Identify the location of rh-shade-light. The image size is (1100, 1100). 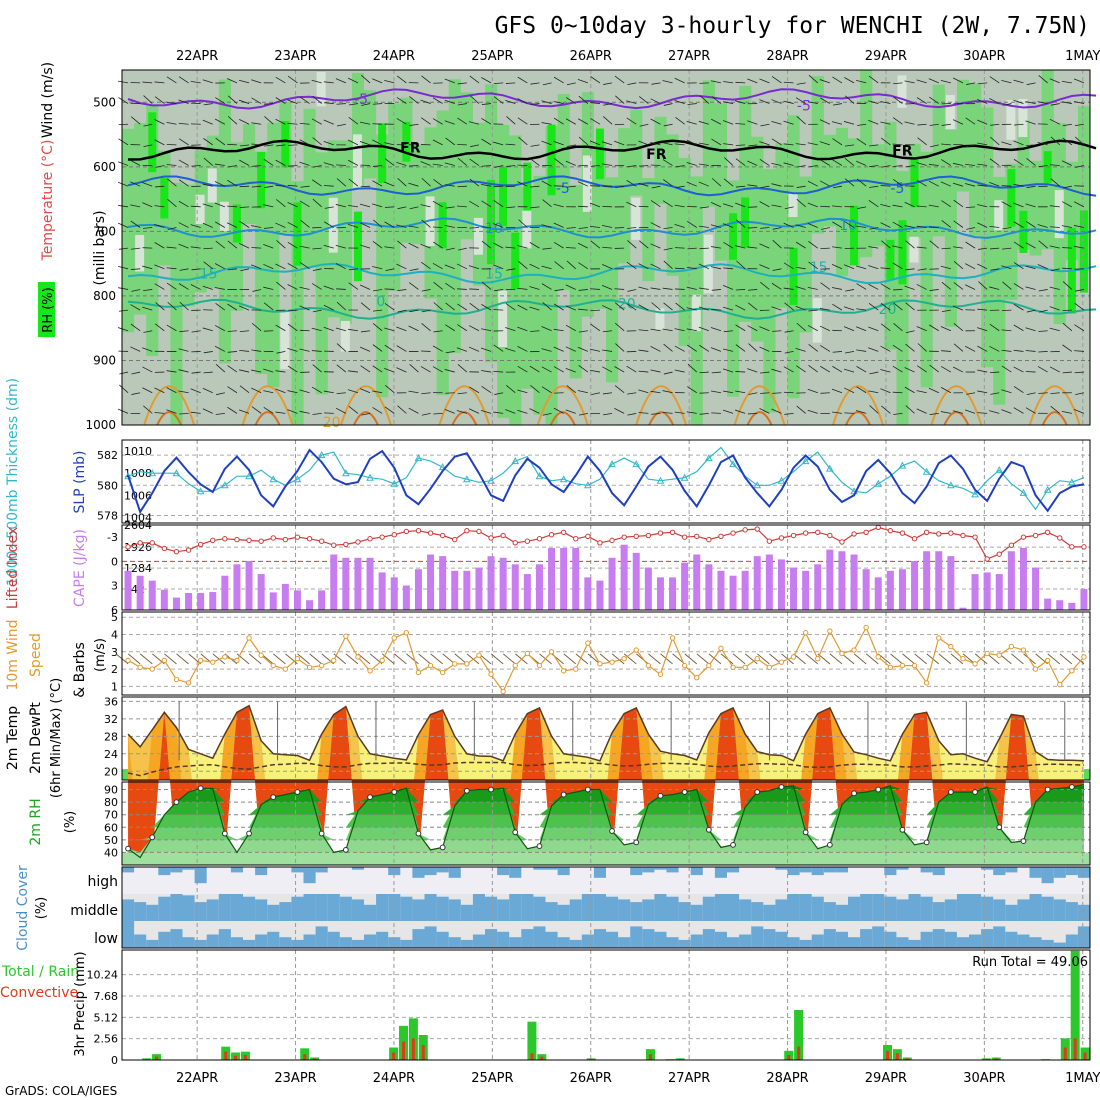
(345, 336).